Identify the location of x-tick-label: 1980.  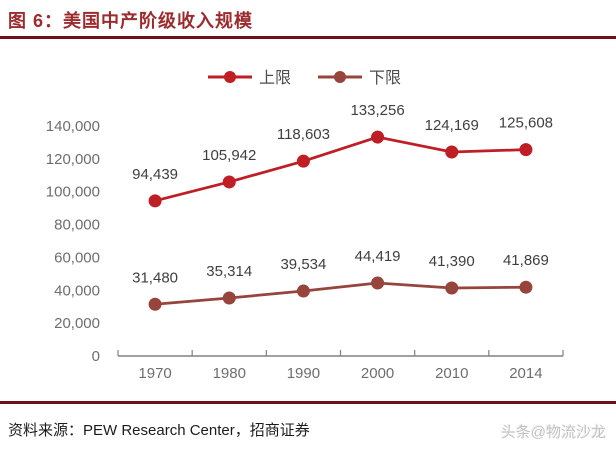
(229, 373).